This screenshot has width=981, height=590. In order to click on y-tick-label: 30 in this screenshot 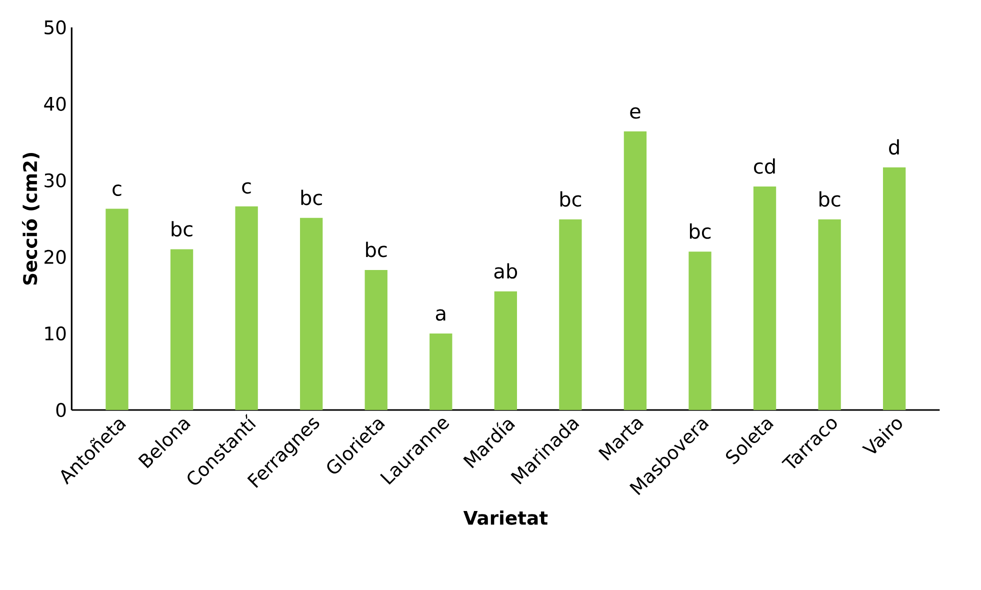, I will do `click(55, 180)`.